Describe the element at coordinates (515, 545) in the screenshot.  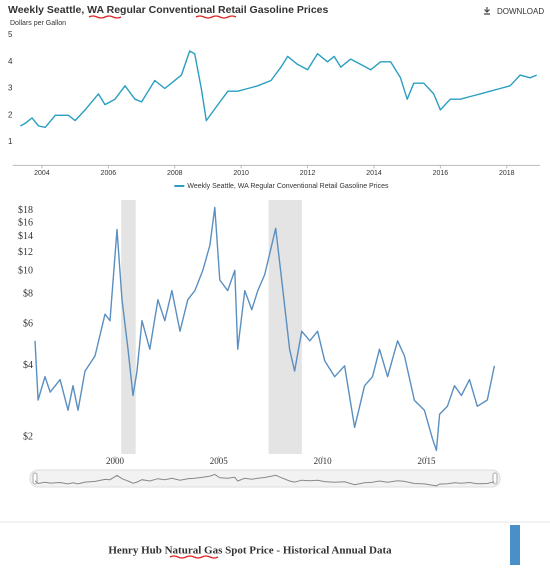
I see `scroll-indicator` at that location.